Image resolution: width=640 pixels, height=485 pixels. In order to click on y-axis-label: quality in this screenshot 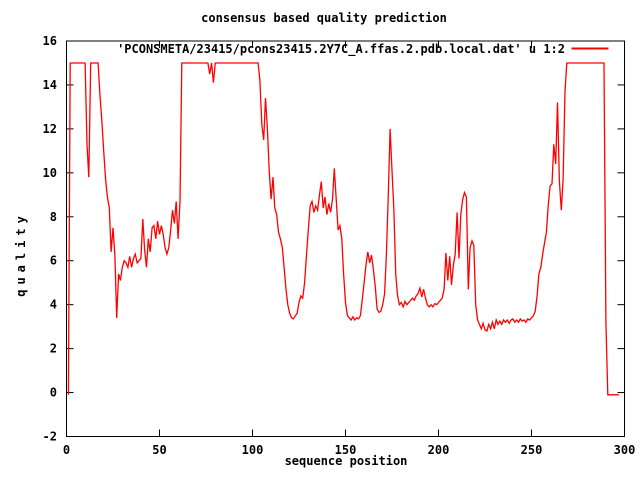, I will do `click(21, 254)`.